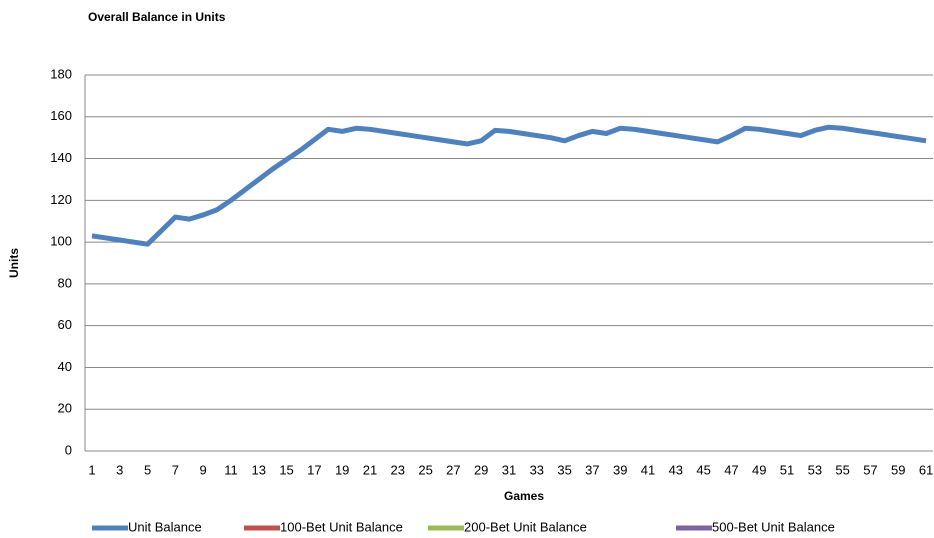  I want to click on x-tick-label: 61, so click(926, 469).